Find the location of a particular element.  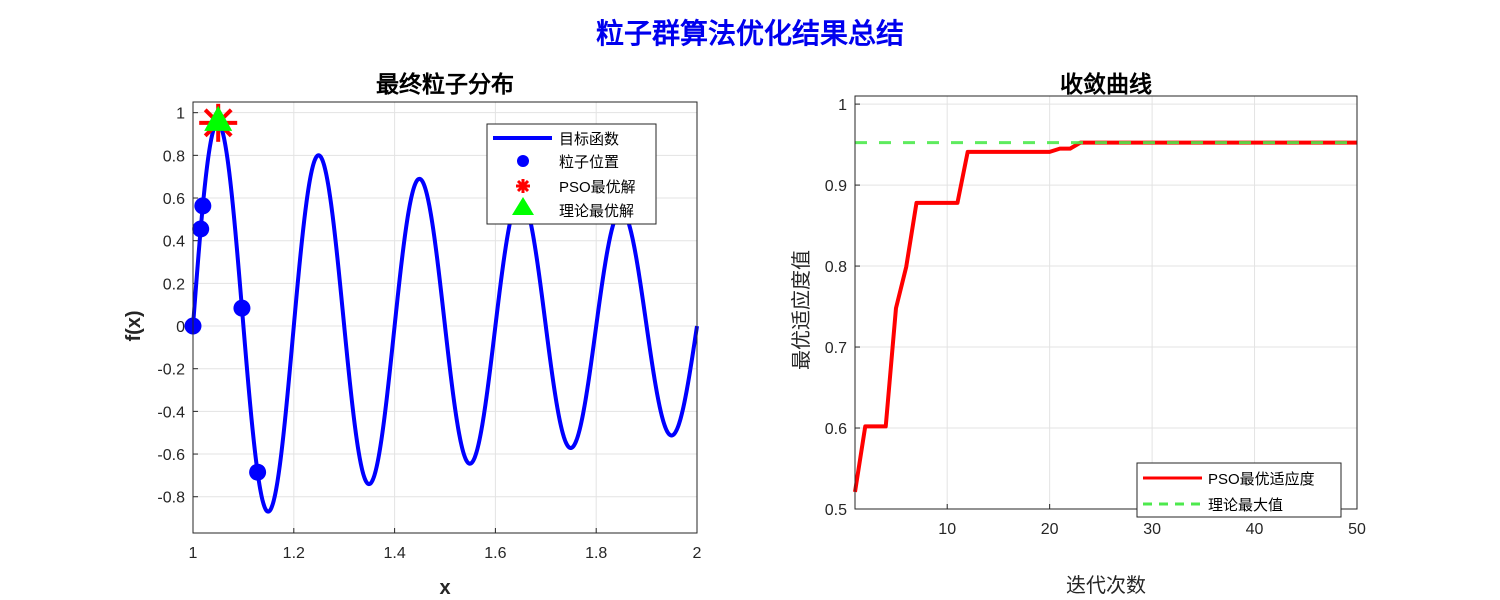

y-tick-label: -0.6 is located at coordinates (171, 455).